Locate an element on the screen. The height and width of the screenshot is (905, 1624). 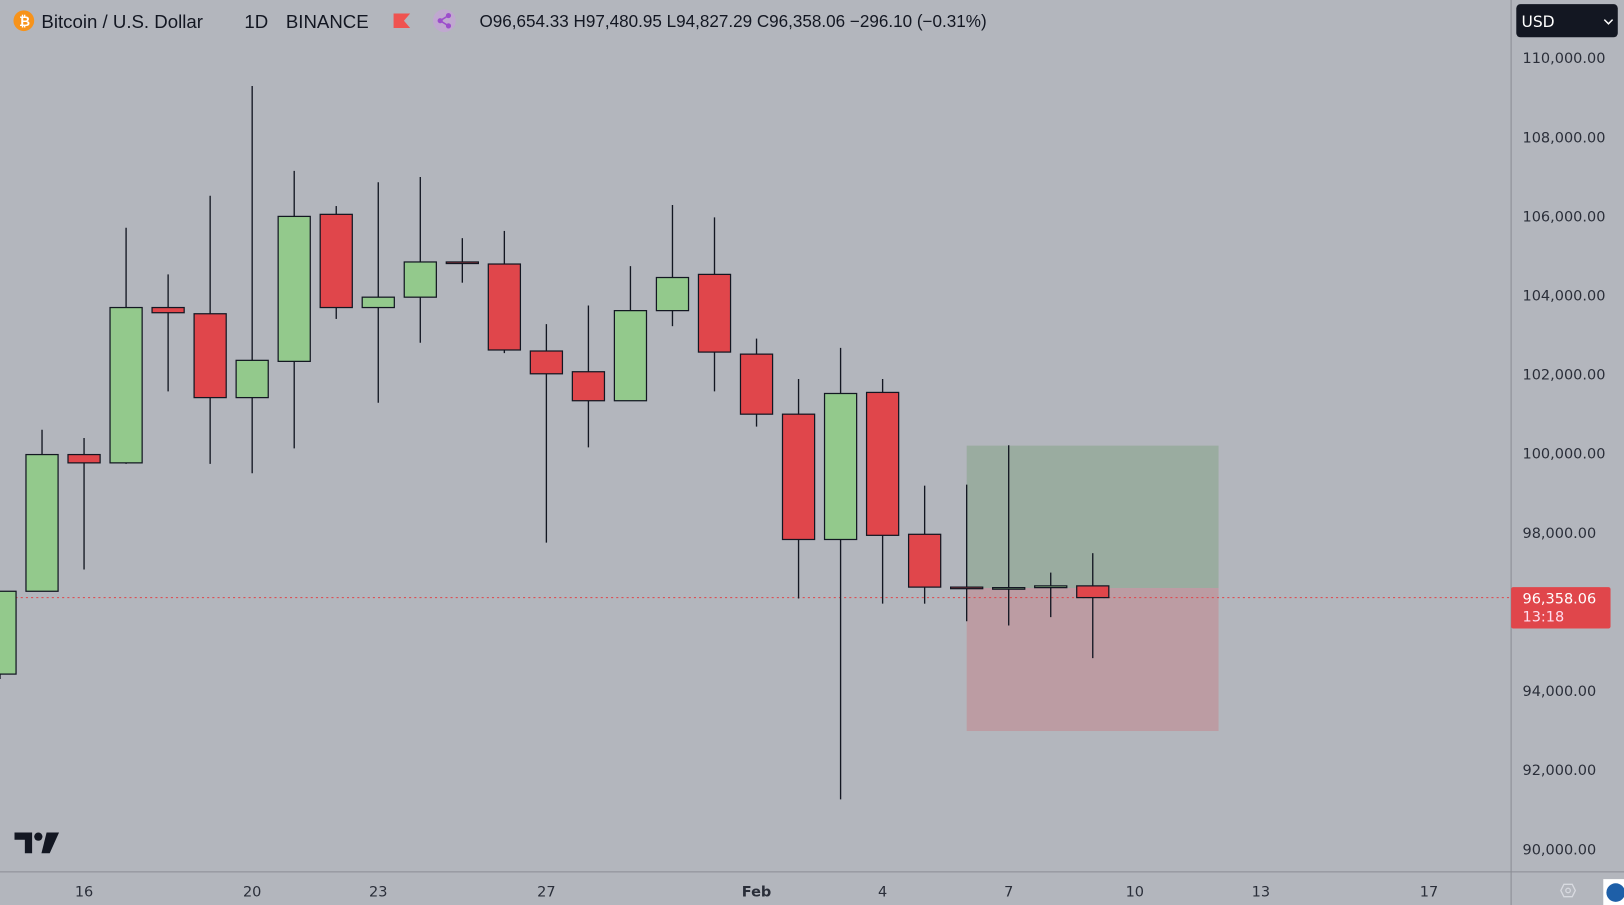
x-tick-label: 23 is located at coordinates (378, 893).